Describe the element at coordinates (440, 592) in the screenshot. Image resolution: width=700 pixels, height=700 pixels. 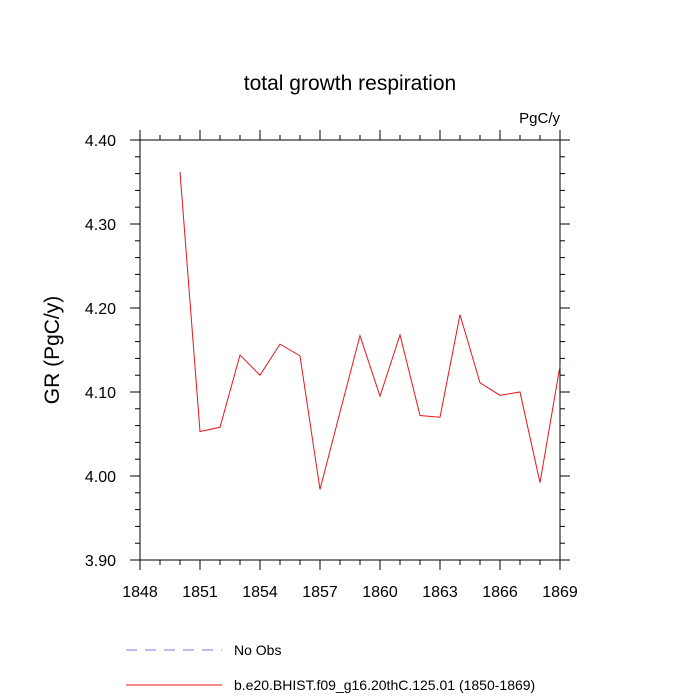
I see `x-tick-label: 1863` at that location.